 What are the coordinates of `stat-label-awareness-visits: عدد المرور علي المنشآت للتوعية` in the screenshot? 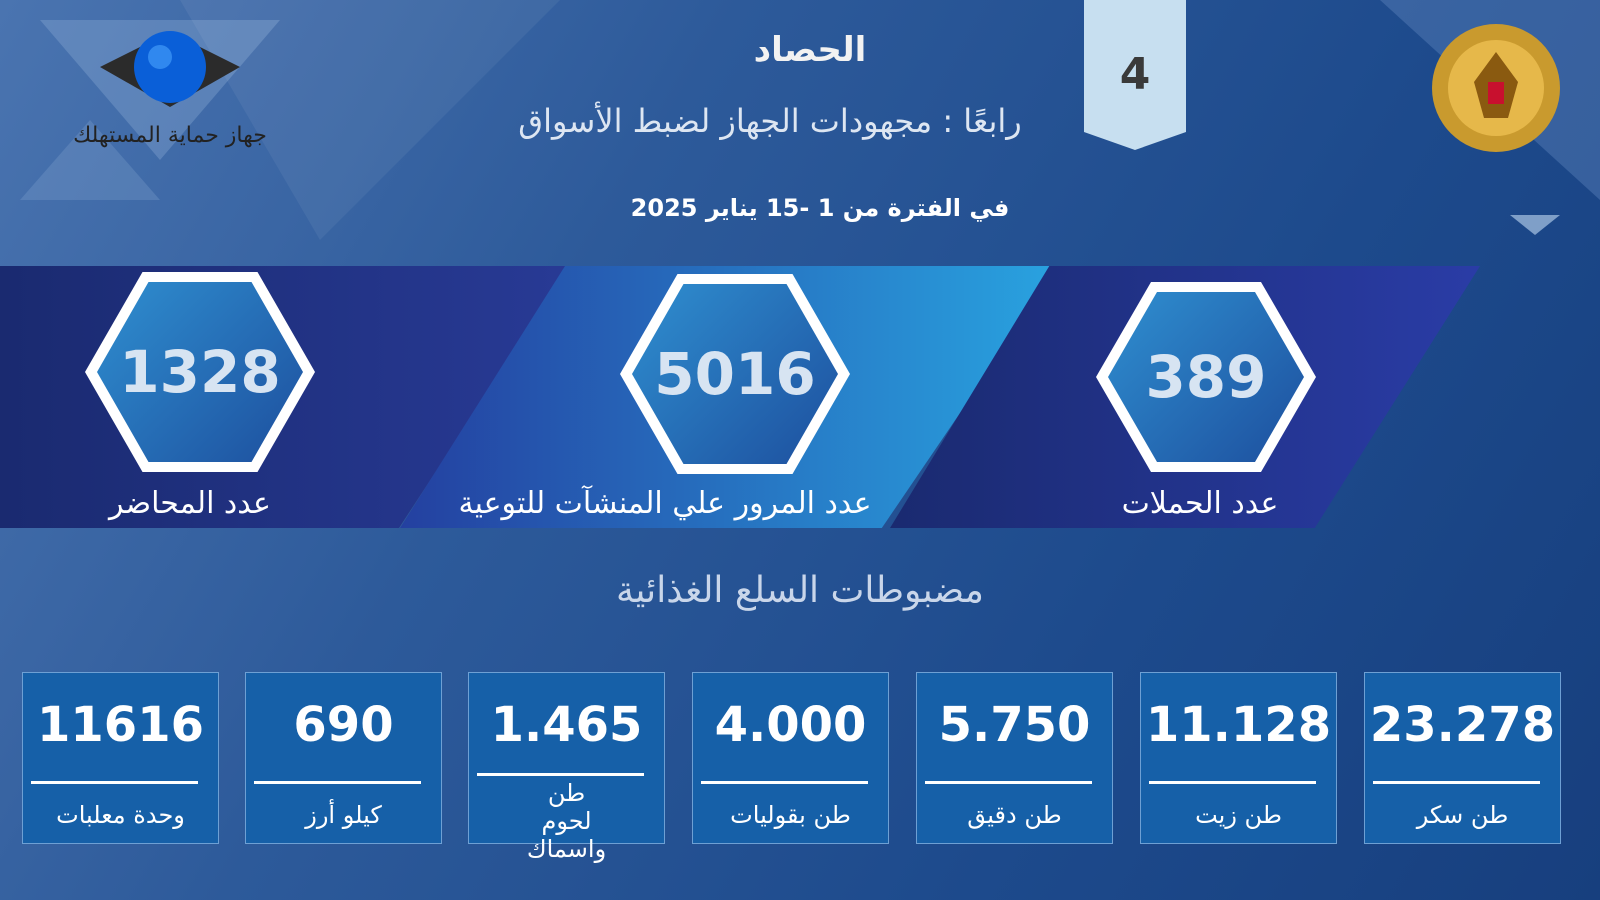 It's located at (665, 503).